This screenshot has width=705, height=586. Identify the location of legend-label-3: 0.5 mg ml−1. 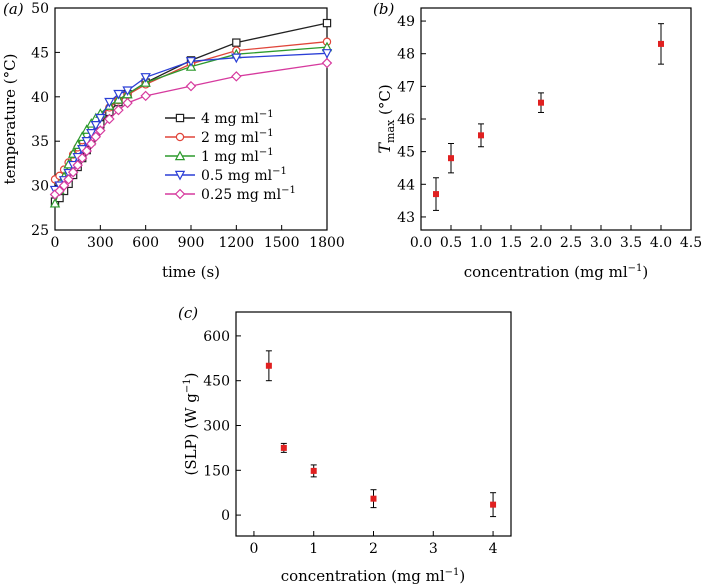
(244, 175).